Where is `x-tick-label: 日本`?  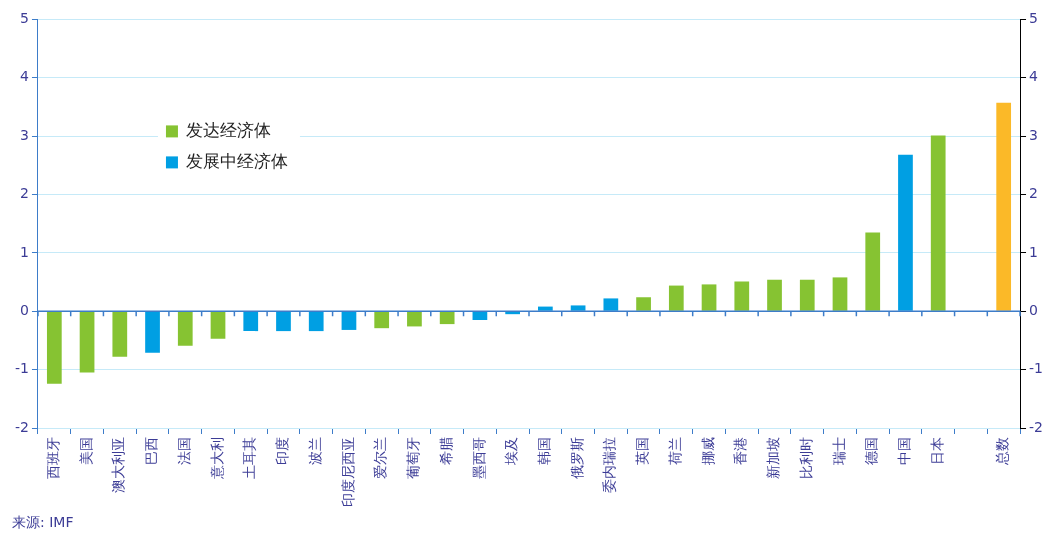 x-tick-label: 日本 is located at coordinates (936, 451).